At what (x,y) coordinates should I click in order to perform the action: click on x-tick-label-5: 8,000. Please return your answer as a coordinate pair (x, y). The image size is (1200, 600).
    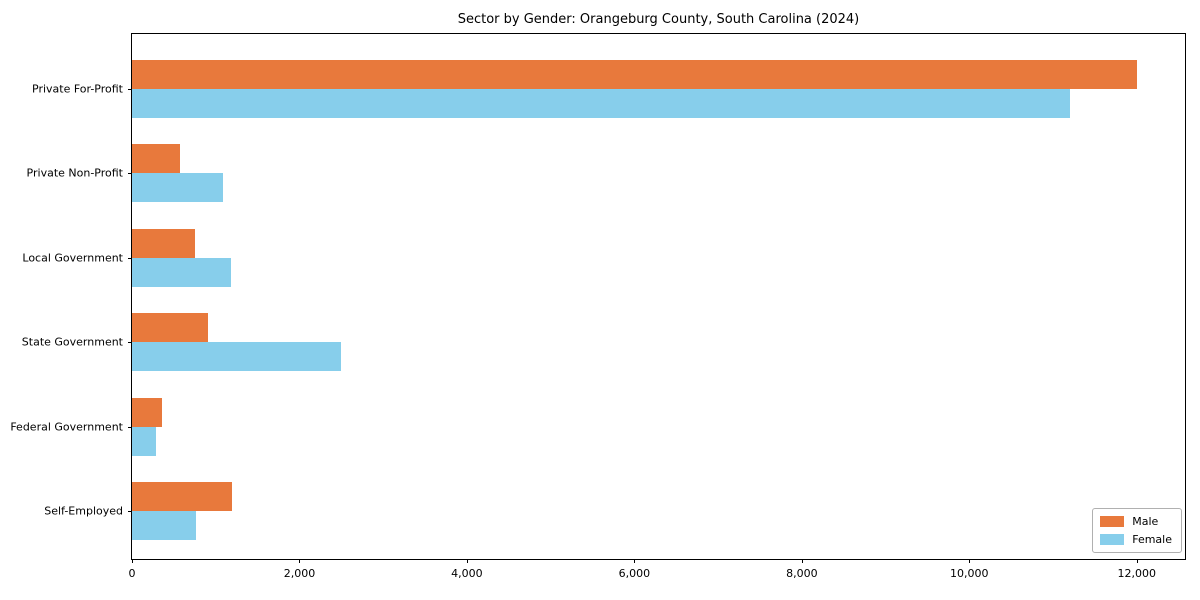
    Looking at the image, I should click on (802, 573).